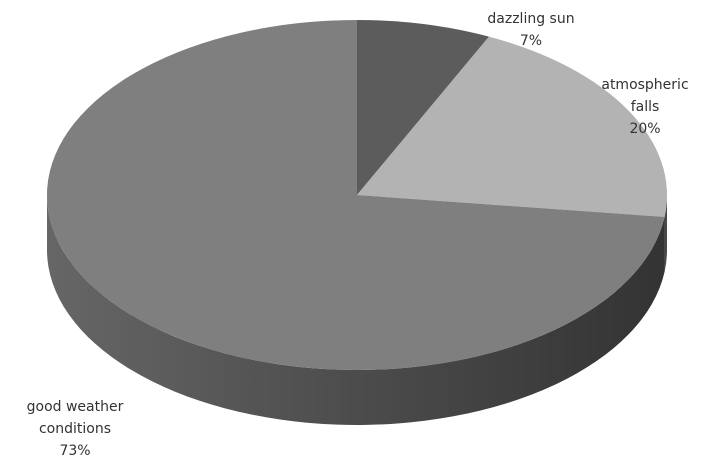 The height and width of the screenshot is (473, 726). I want to click on category-label: good weather conditions, so click(75, 418).